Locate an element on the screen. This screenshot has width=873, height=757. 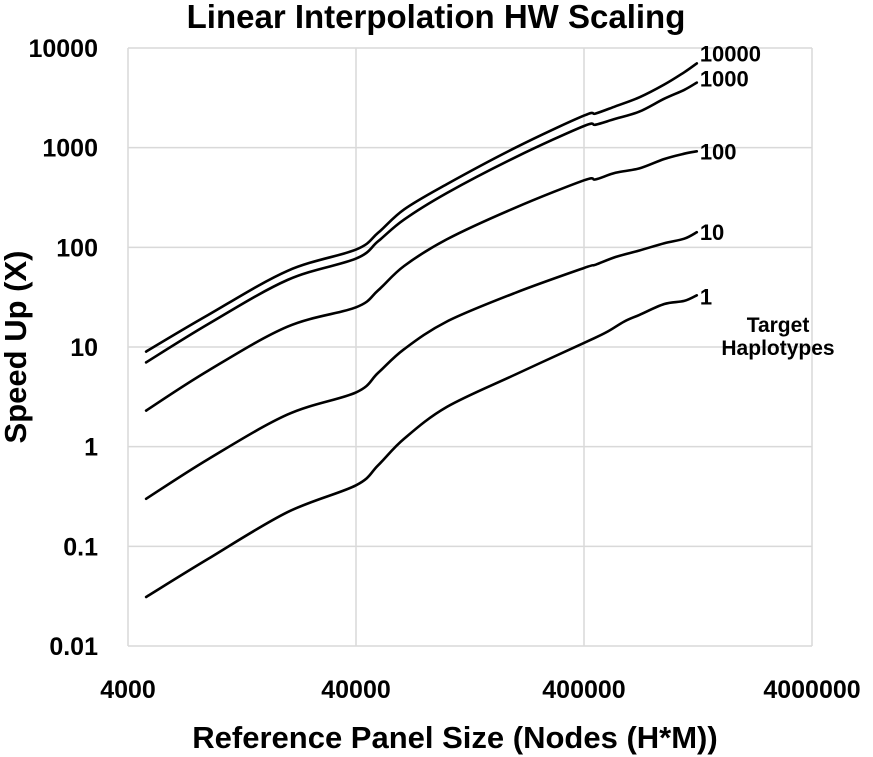
legend-title-line: Target is located at coordinates (778, 325).